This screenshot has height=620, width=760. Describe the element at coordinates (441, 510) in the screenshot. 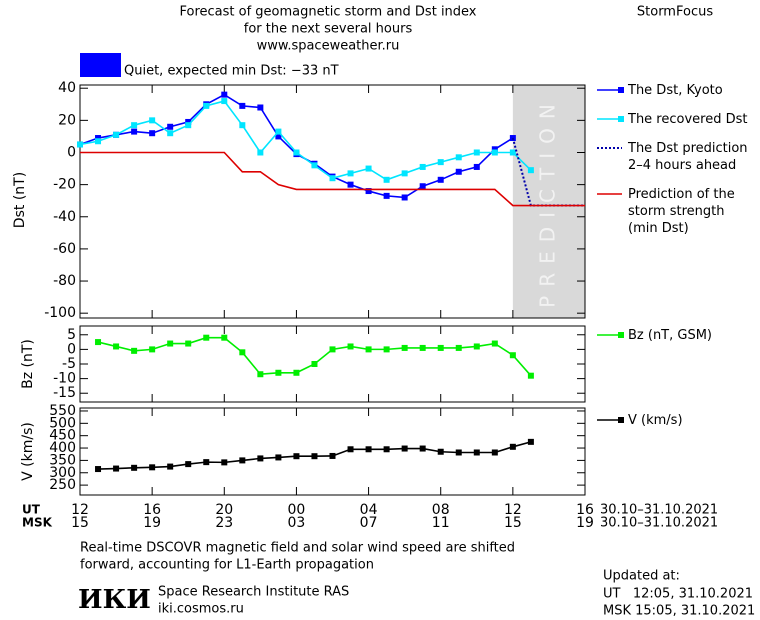

I see `x-tick-label: 08` at that location.